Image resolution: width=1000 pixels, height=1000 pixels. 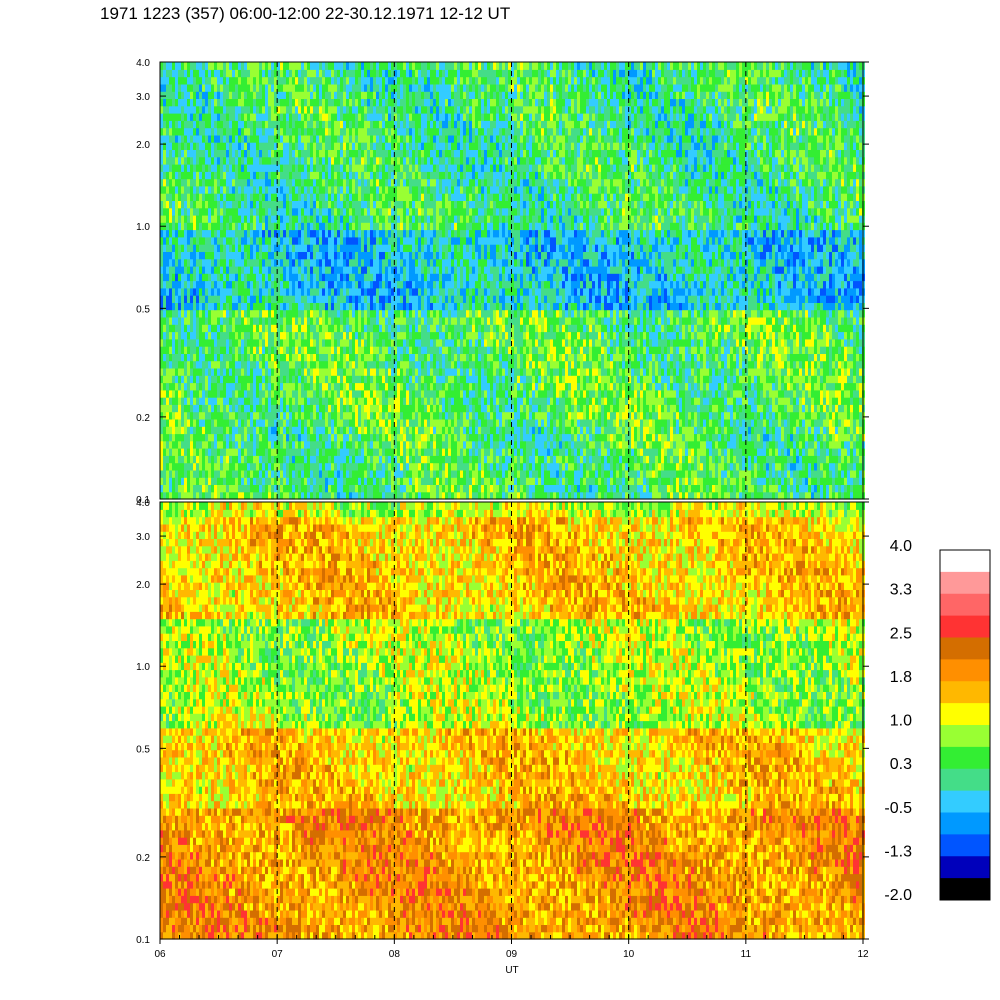 I want to click on x-tick-label: 09, so click(x=512, y=954).